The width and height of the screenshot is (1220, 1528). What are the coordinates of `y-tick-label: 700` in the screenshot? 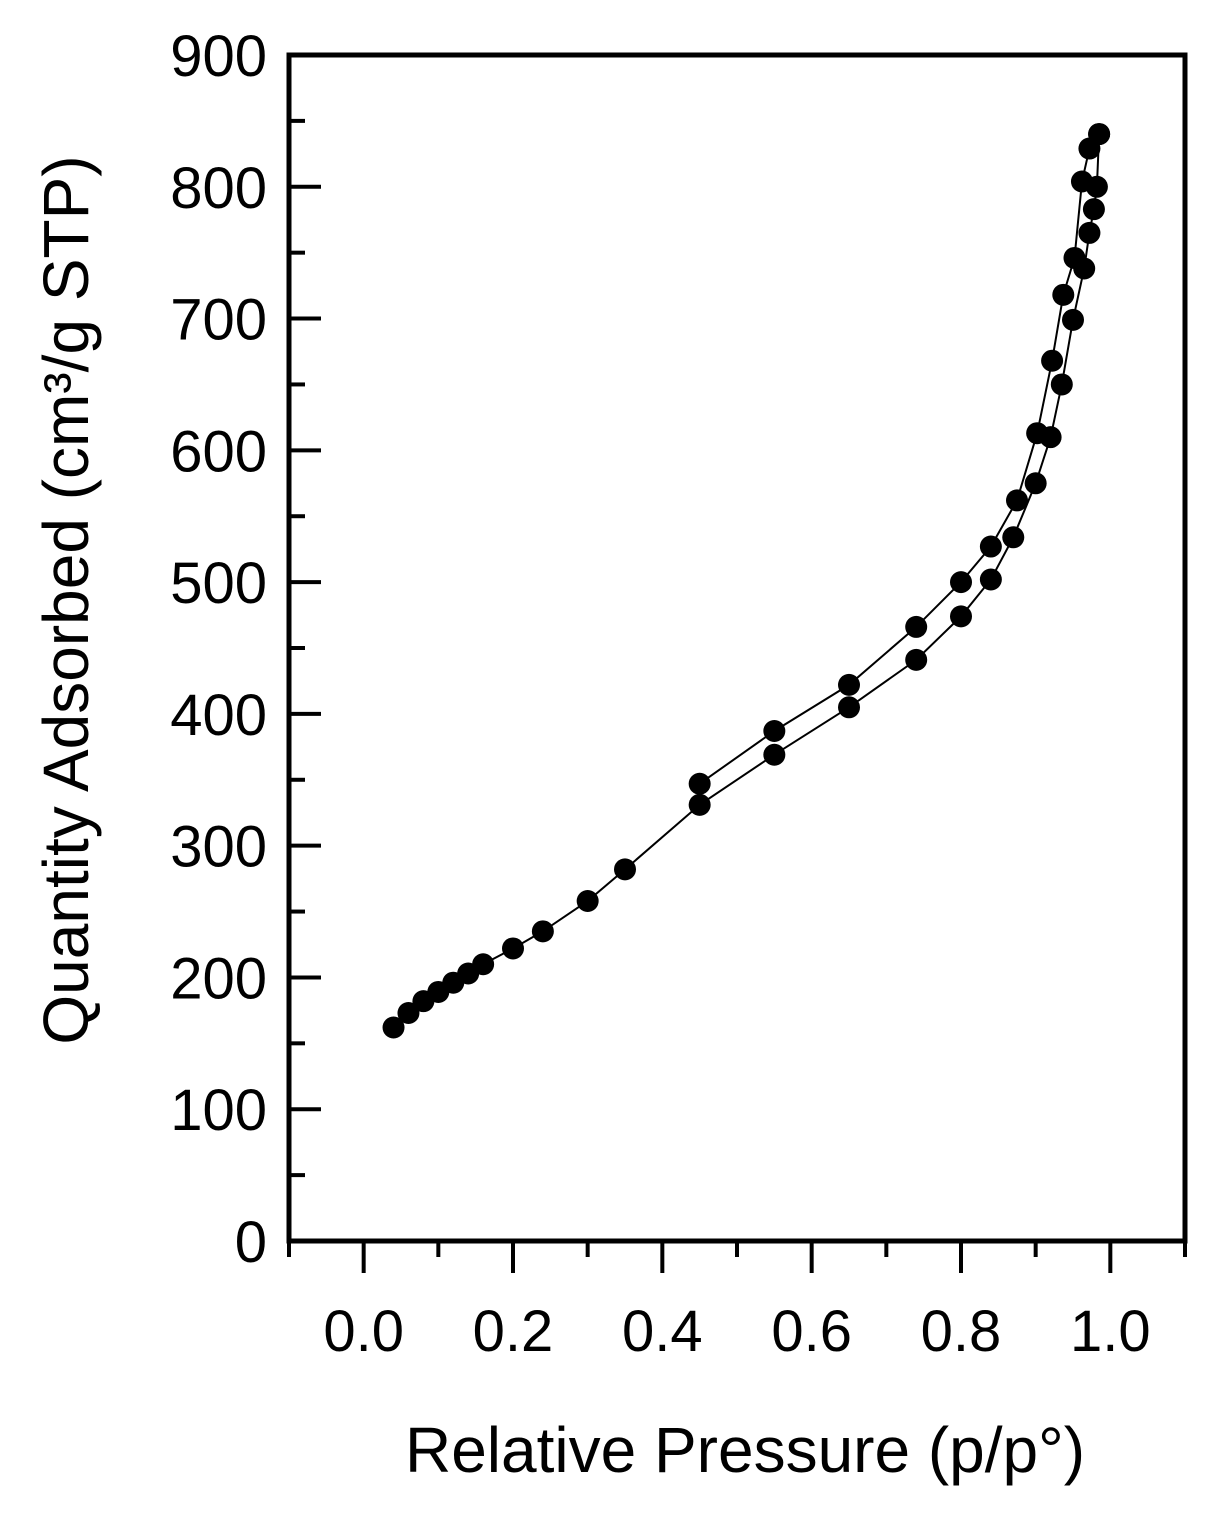 It's located at (218, 320).